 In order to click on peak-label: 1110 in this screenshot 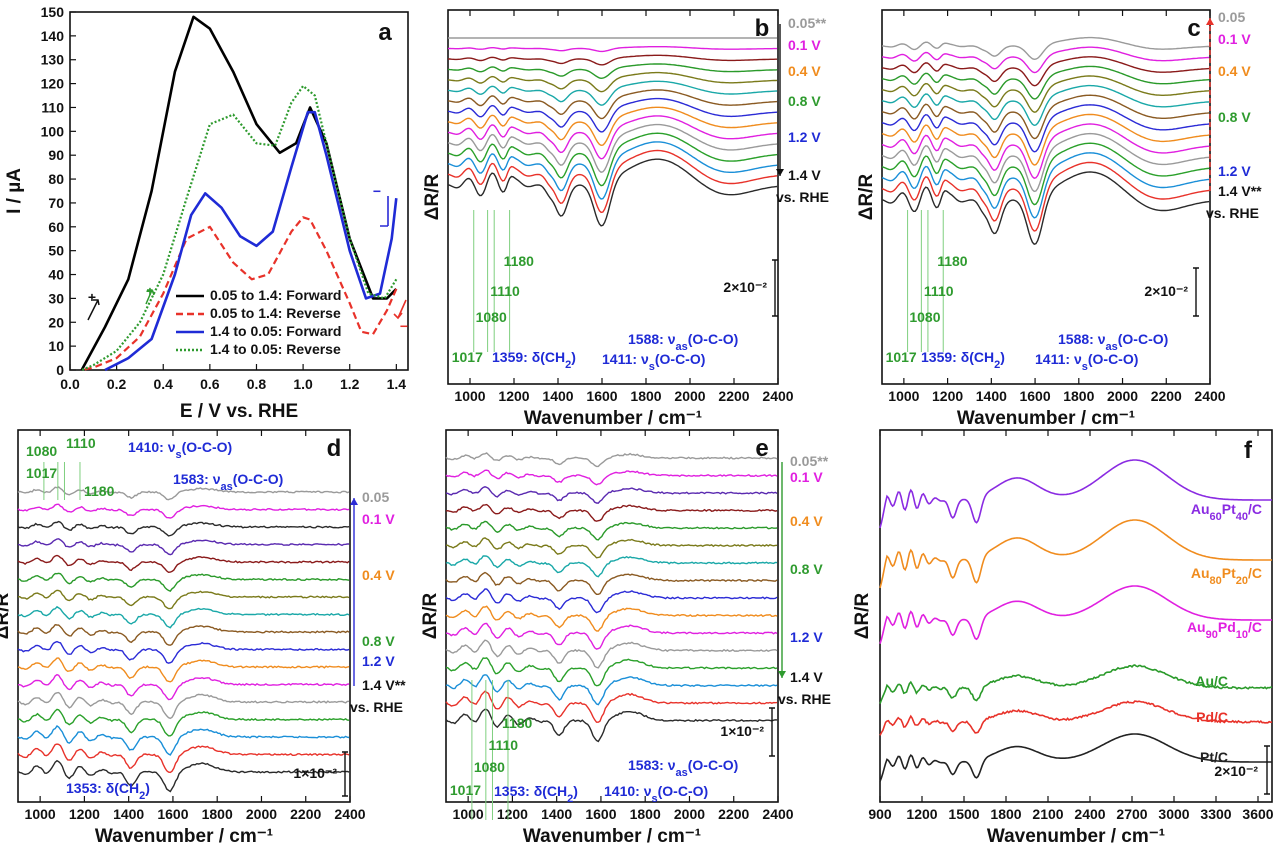, I will do `click(505, 291)`.